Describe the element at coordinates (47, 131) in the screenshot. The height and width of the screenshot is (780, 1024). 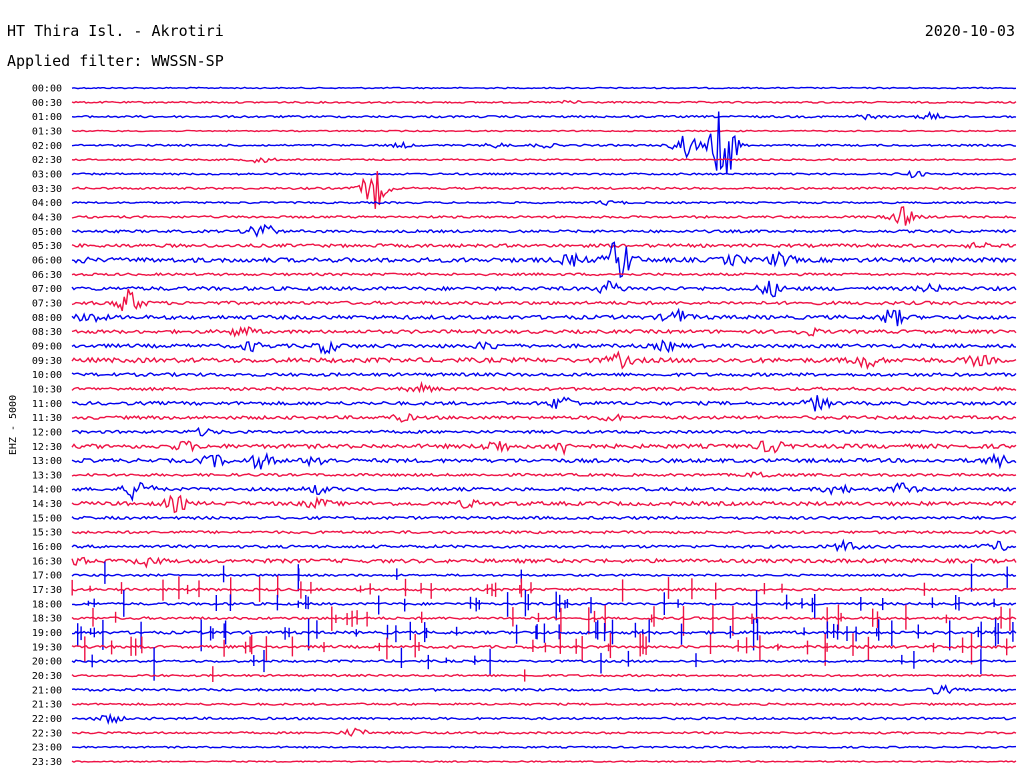
I see `time-tick-label: 01:30` at that location.